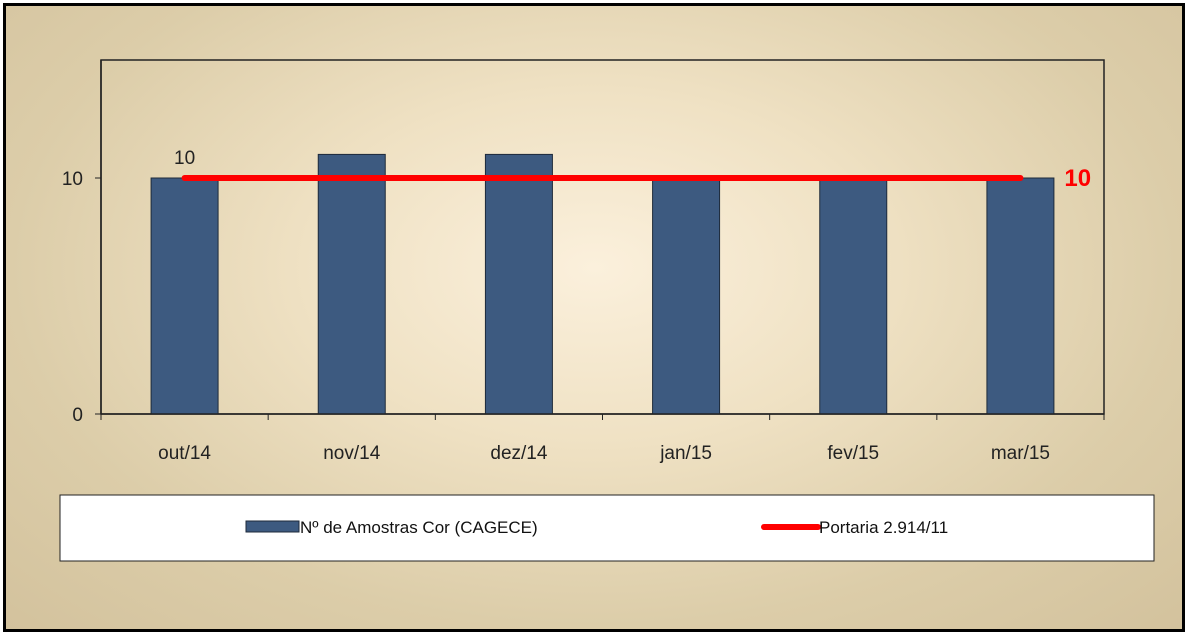 The image size is (1186, 632). I want to click on x-axis: out/14 nov/14 dez/14 jan/15 fev/15 mar/15, so click(602, 438).